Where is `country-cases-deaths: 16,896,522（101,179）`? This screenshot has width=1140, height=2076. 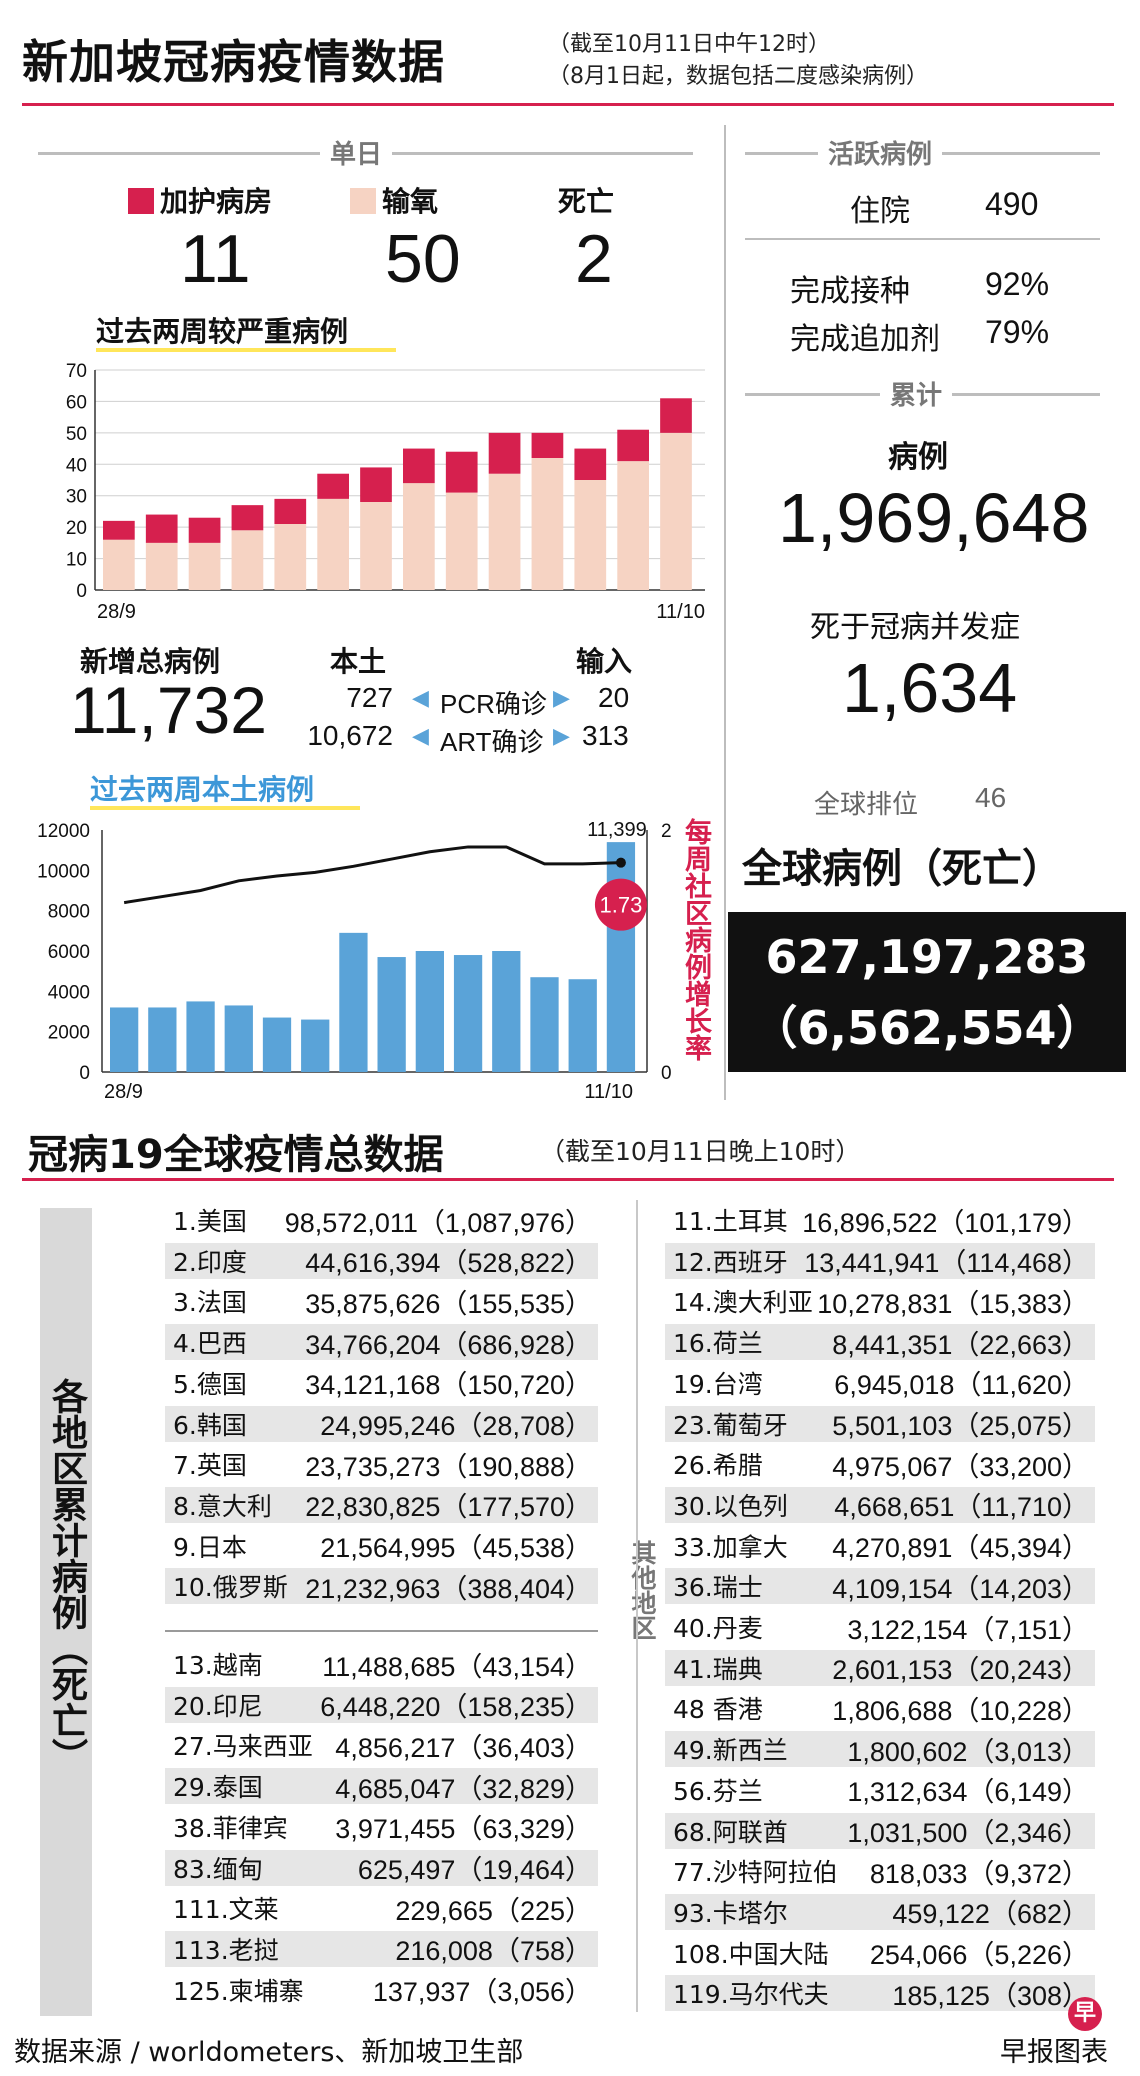 country-cases-deaths: 16,896,522（101,179） is located at coordinates (945, 1222).